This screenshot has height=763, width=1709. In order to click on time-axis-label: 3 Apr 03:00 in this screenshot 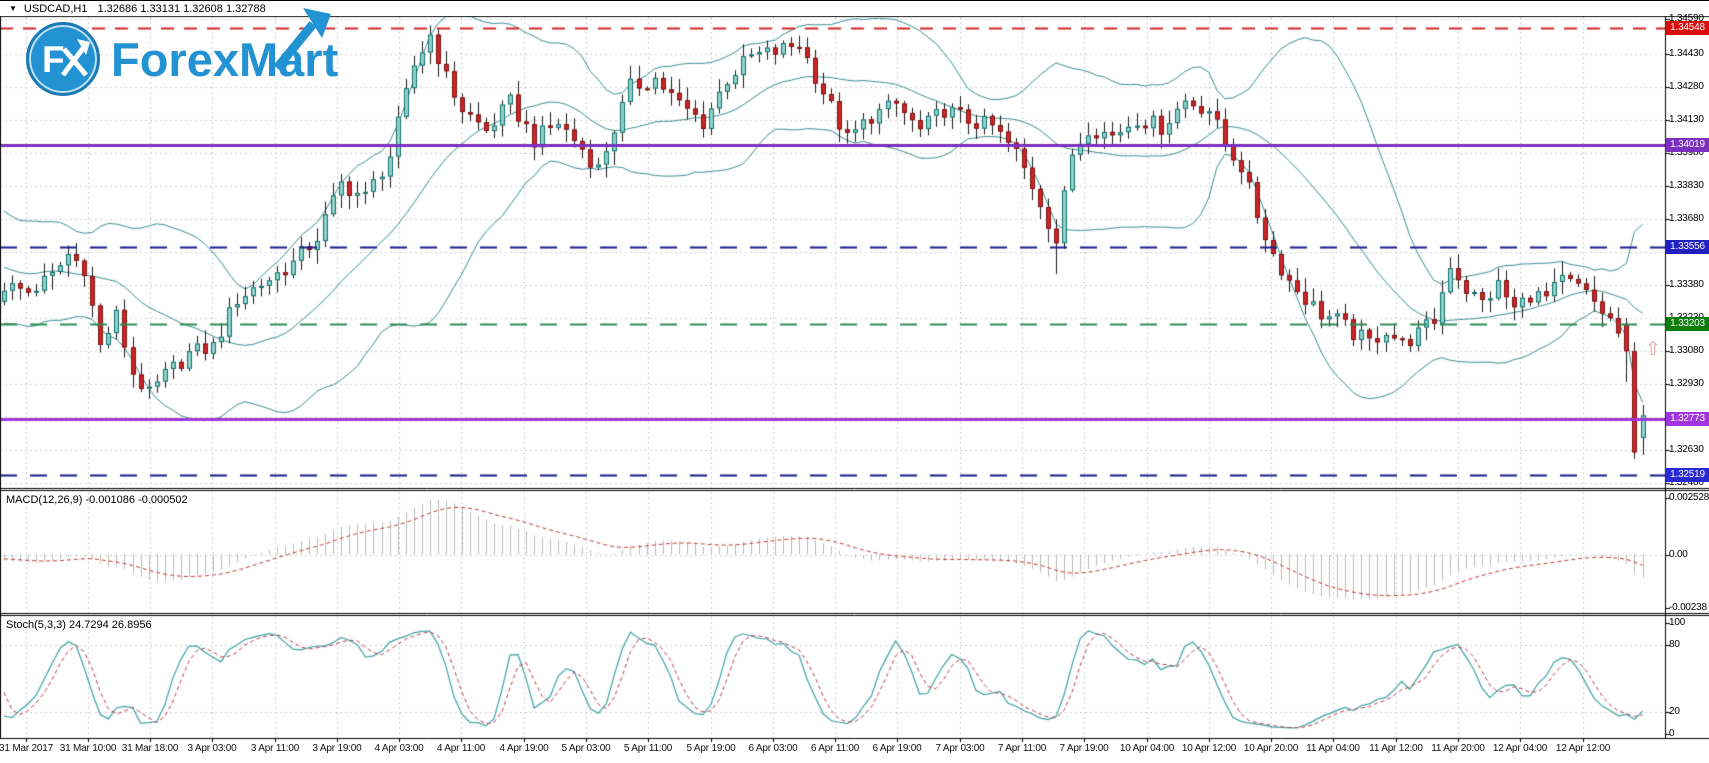, I will do `click(212, 748)`.